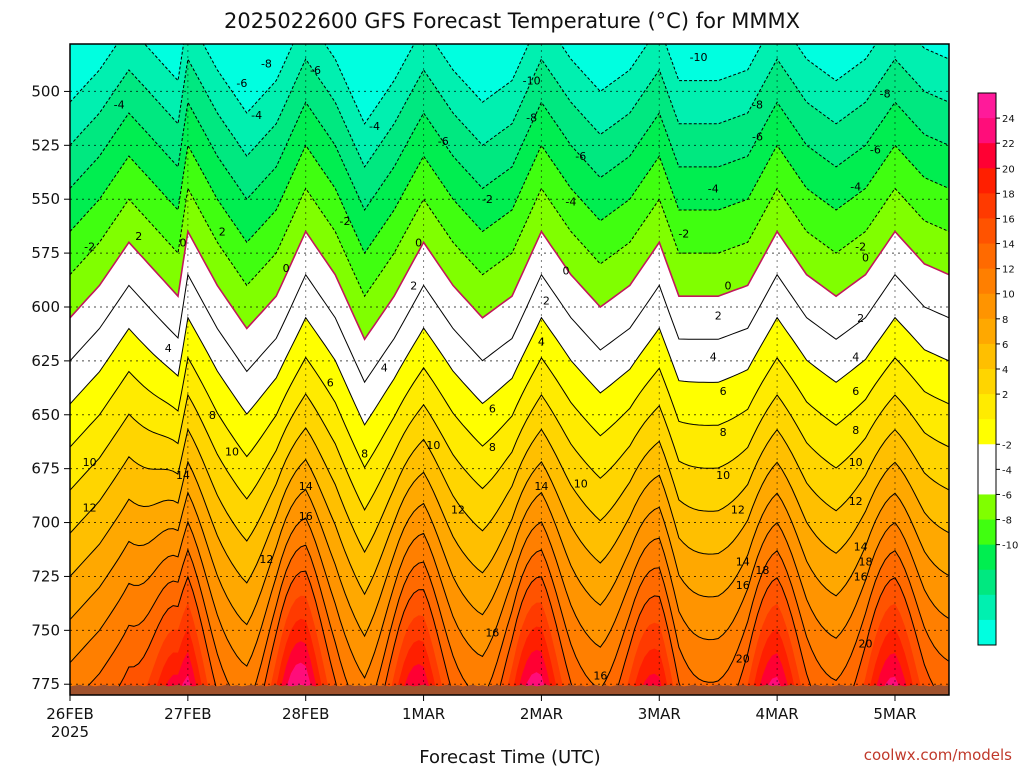 The image size is (1024, 768). I want to click on colorbar-tick-label: 18, so click(1008, 194).